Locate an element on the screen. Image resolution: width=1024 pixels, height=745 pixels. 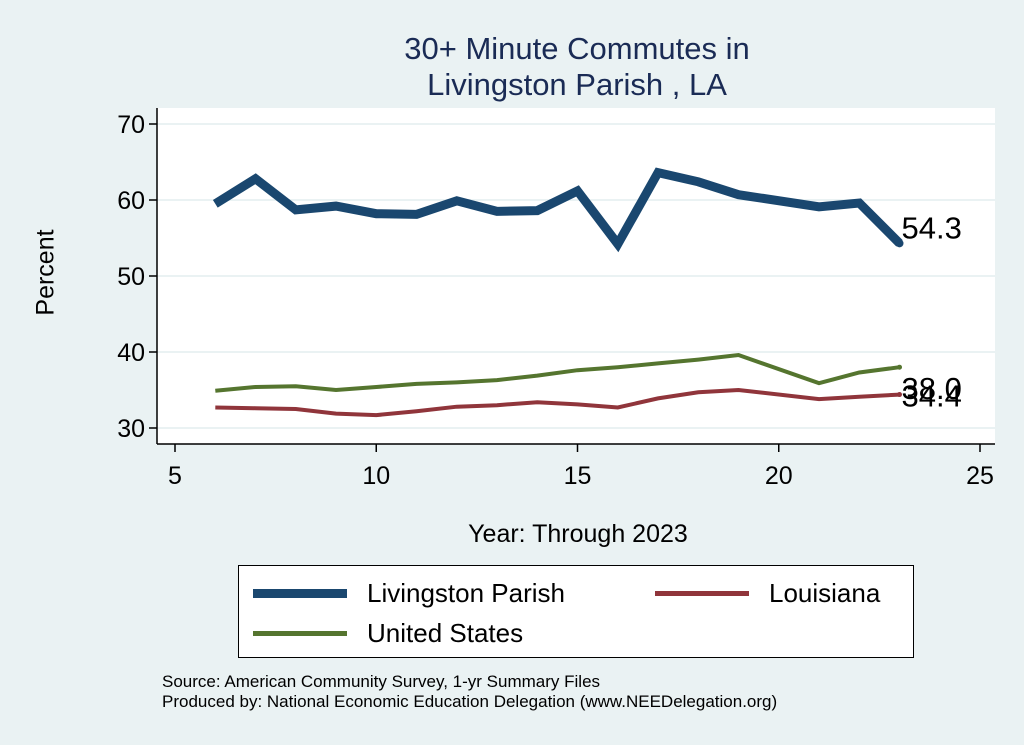
legend-item-louisiana: Louisiana is located at coordinates (767, 593).